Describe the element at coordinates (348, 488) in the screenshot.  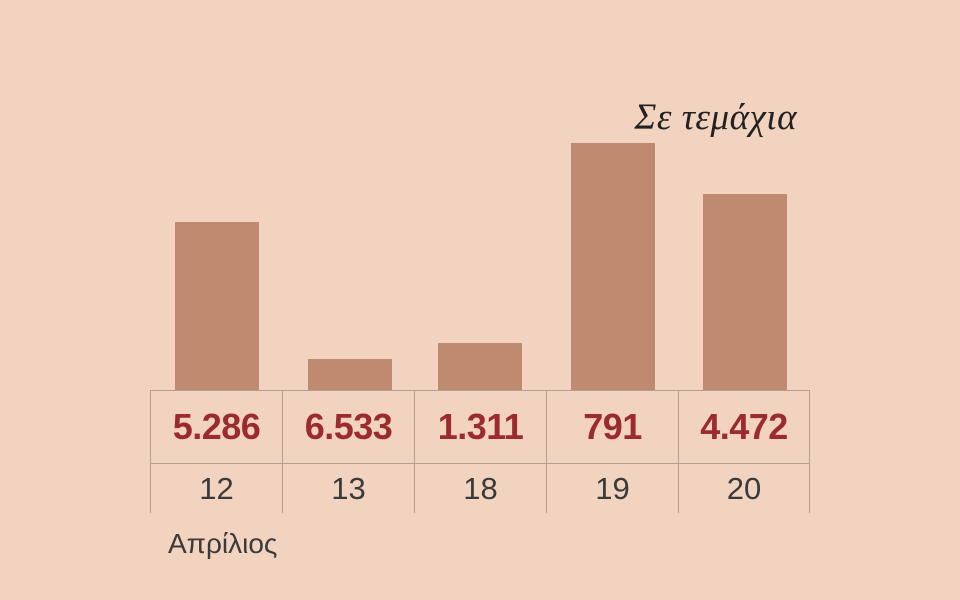
I see `date-cell: 13` at that location.